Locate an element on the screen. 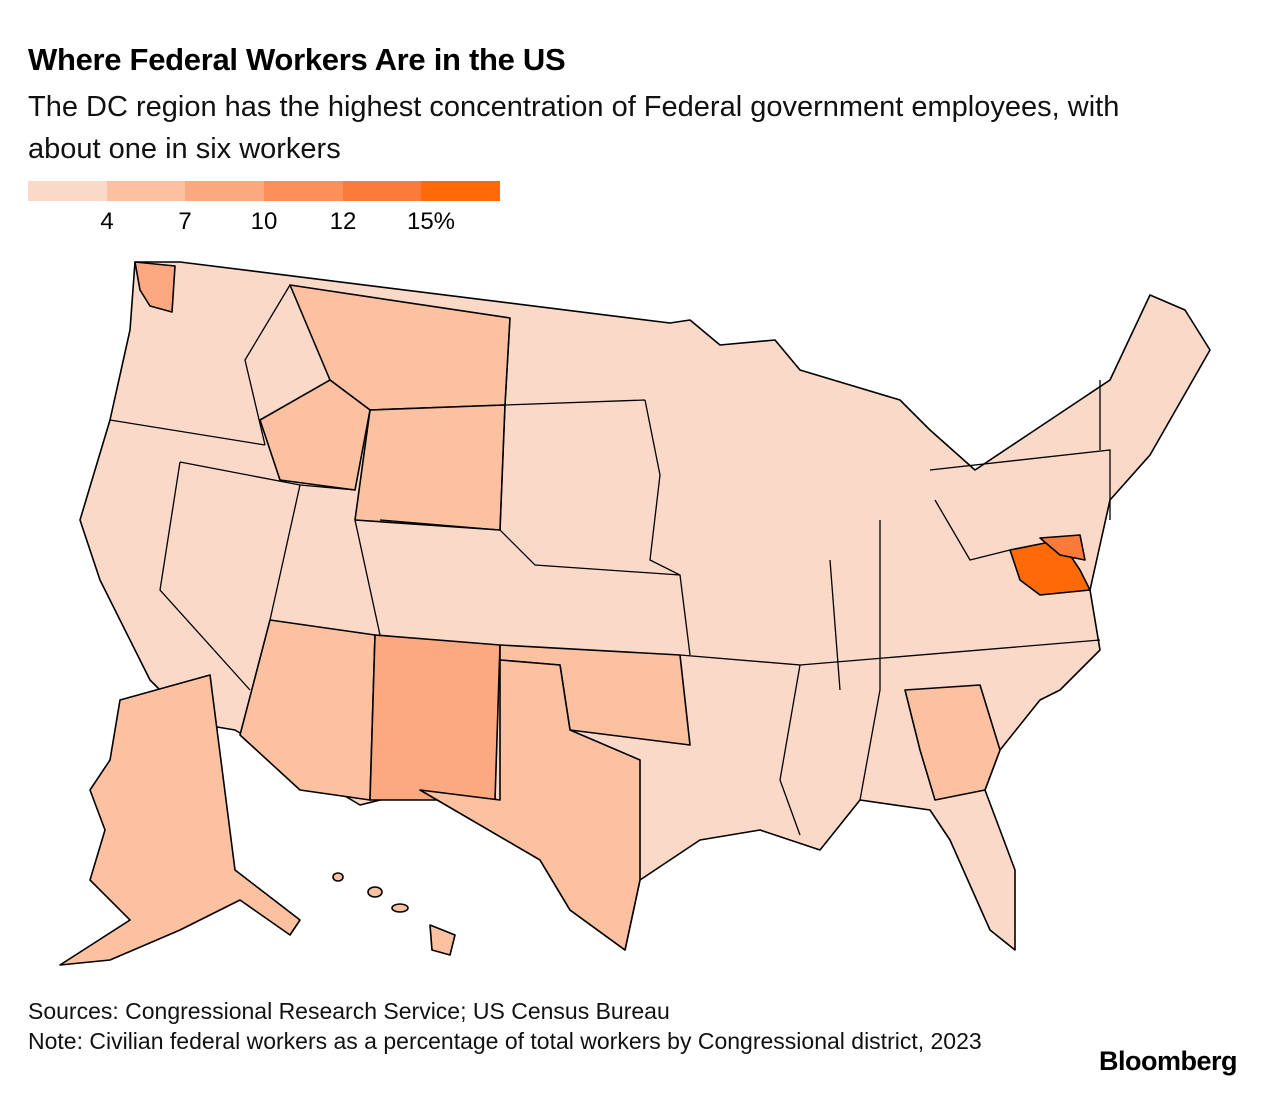 This screenshot has width=1275, height=1108. chart-title: Where Federal Workers Are in the US is located at coordinates (297, 59).